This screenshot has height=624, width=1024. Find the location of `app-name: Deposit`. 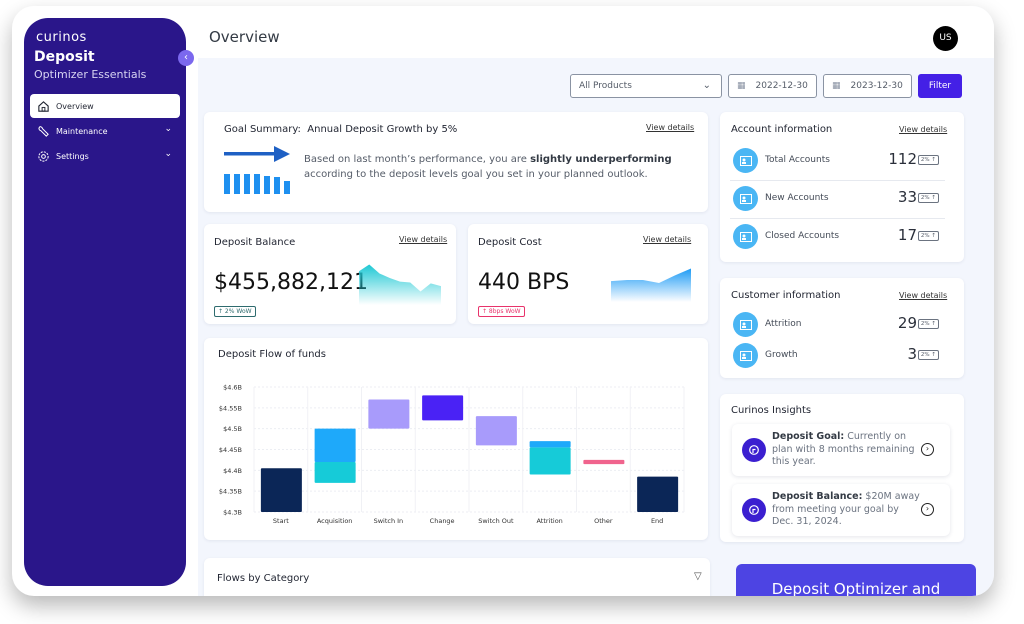

app-name: Deposit is located at coordinates (64, 57).